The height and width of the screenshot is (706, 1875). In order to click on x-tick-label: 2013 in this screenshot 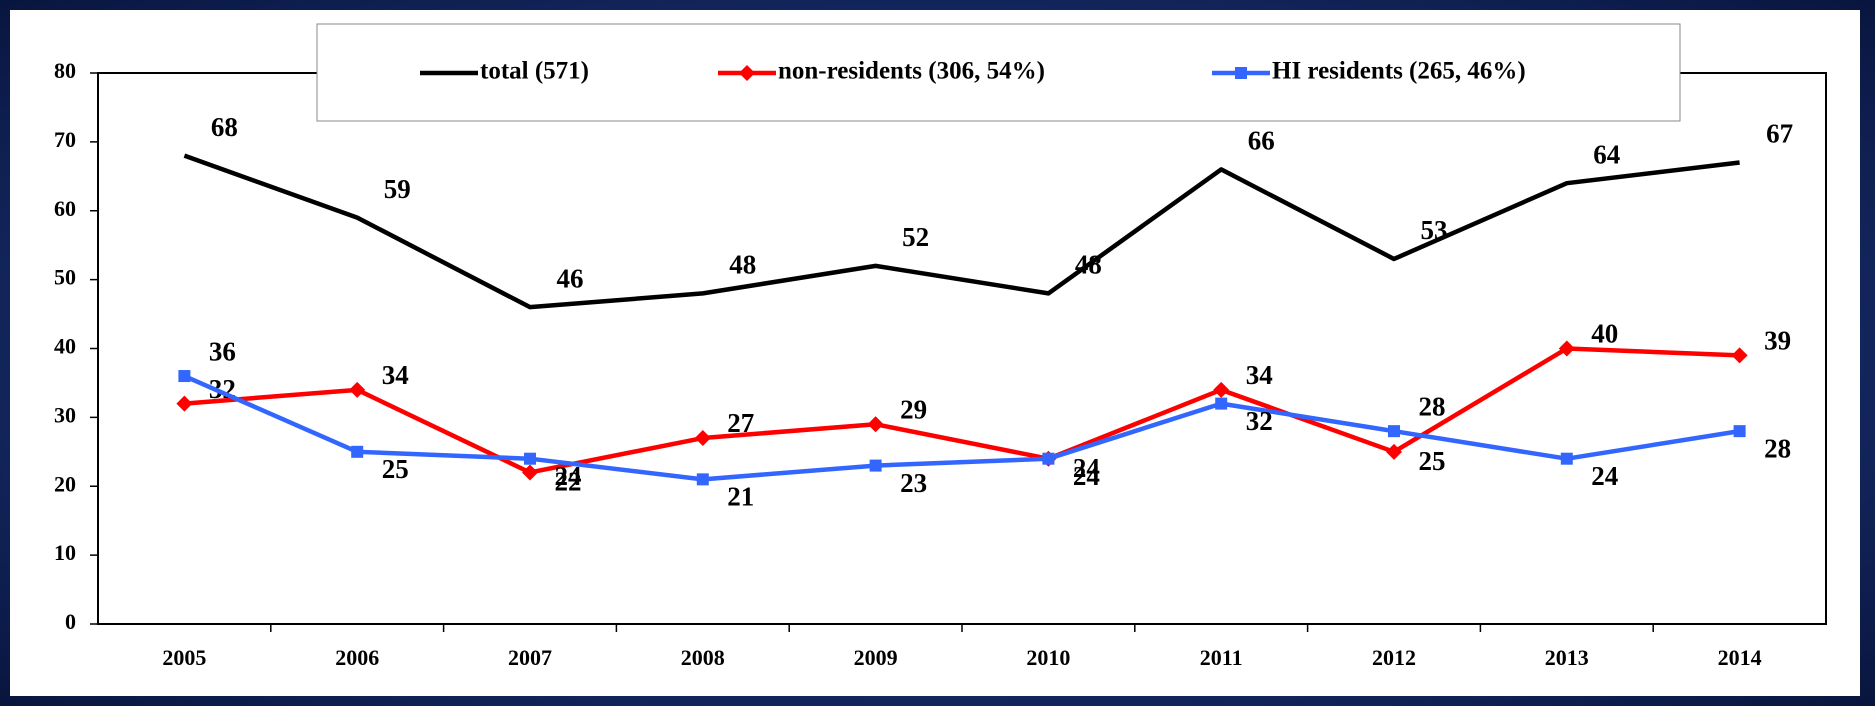, I will do `click(1567, 657)`.